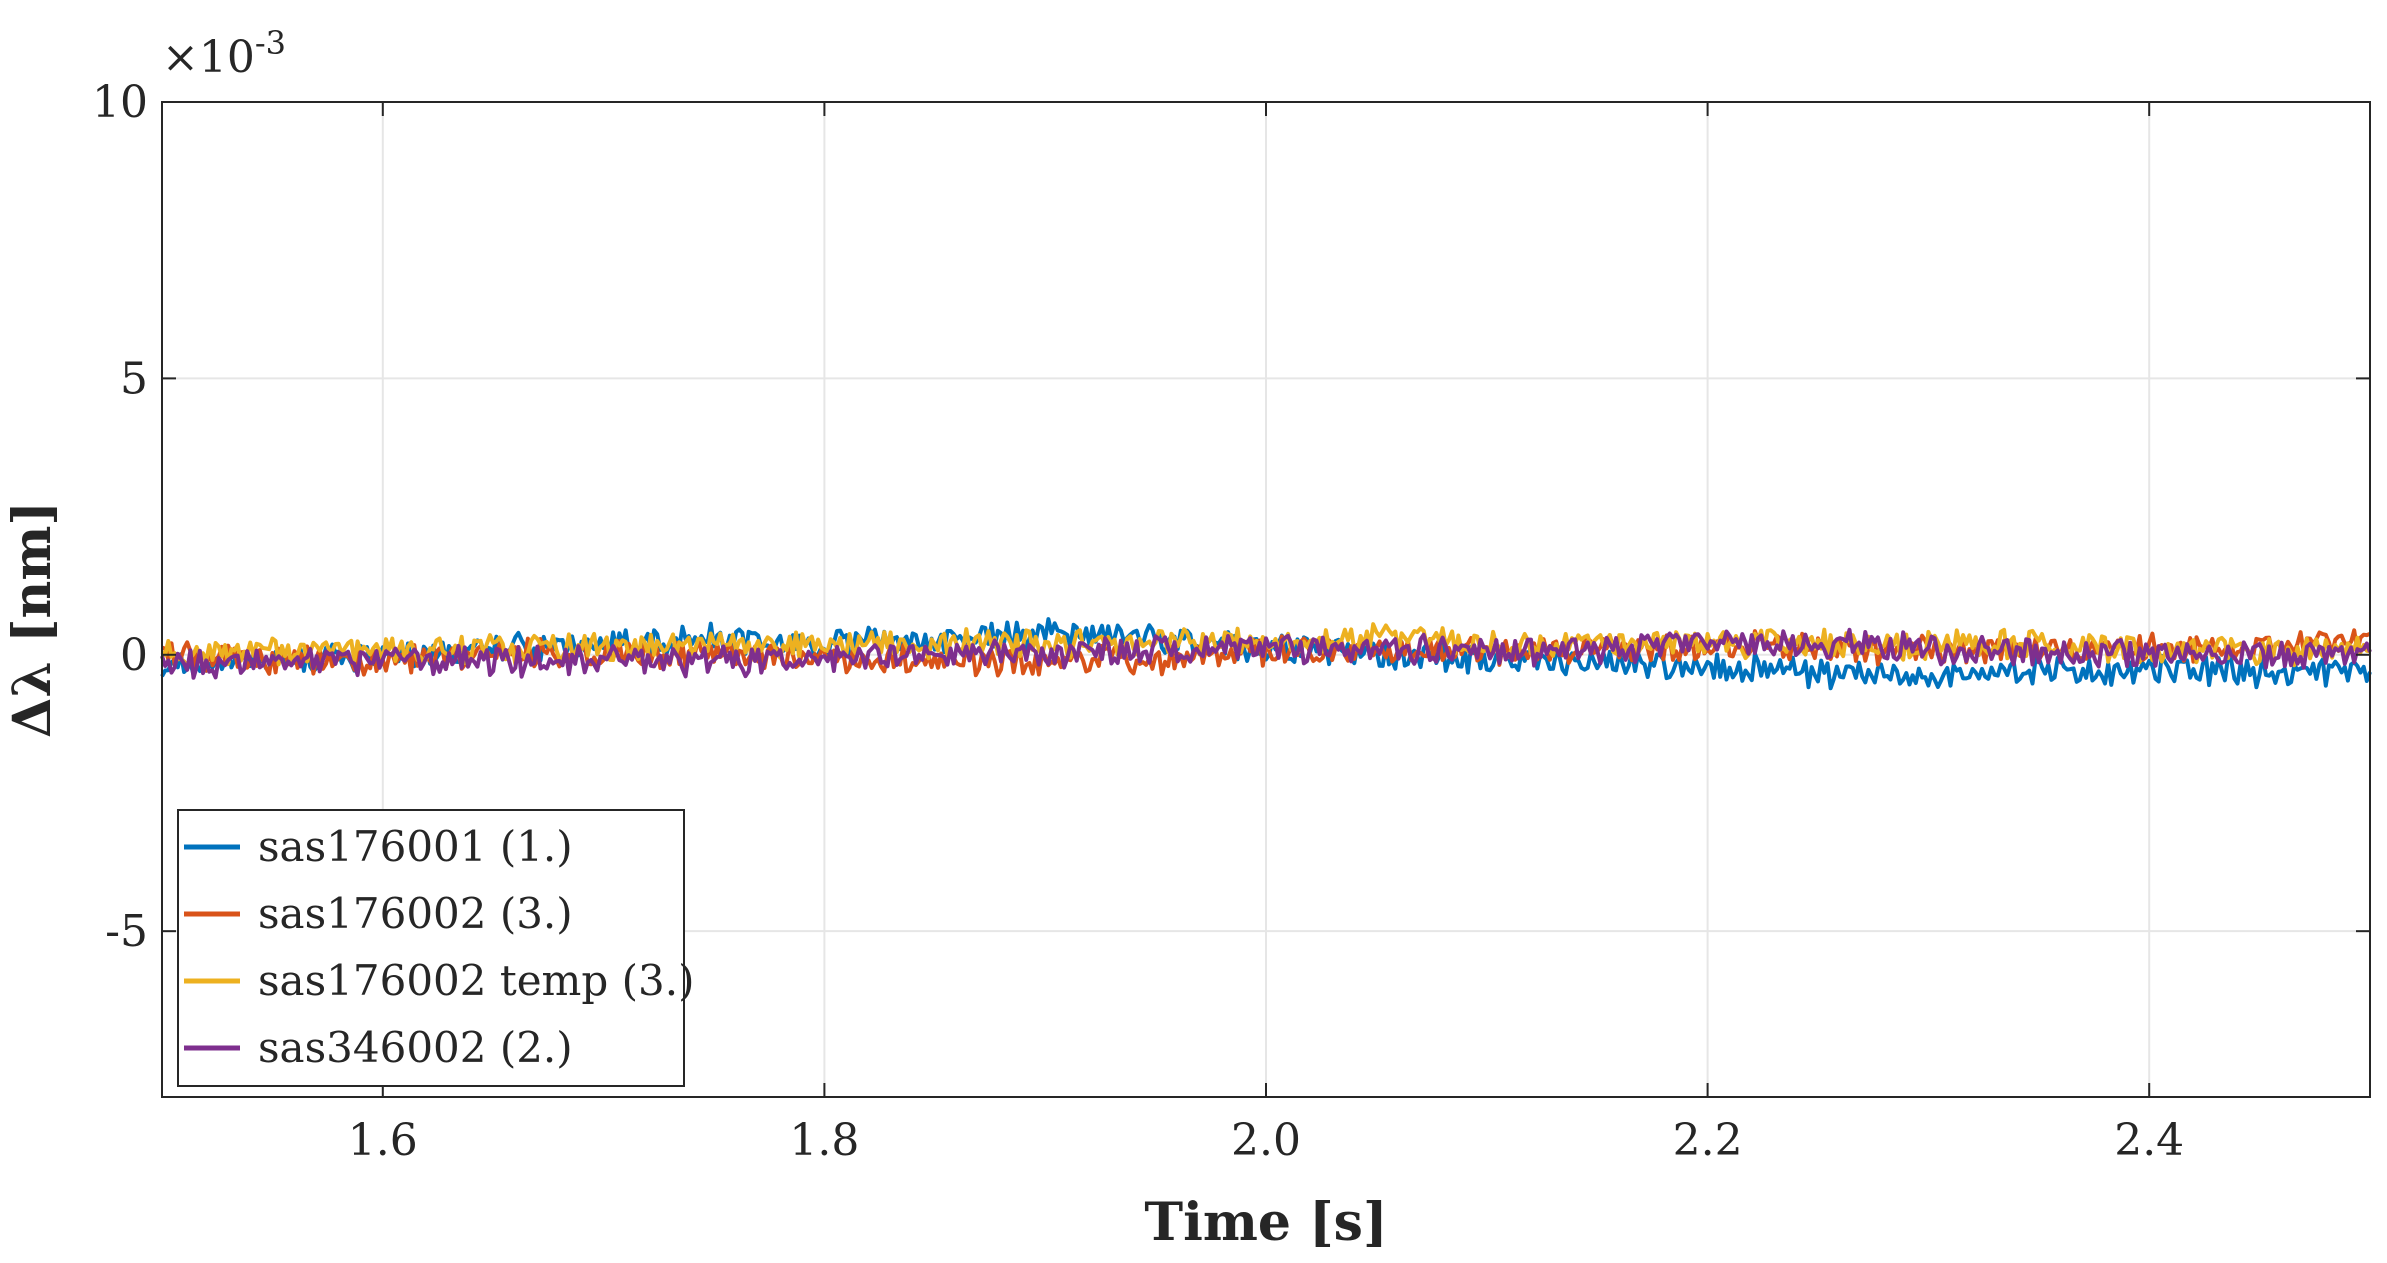 The height and width of the screenshot is (1263, 2387). I want to click on y-tick-label: 5, so click(134, 378).